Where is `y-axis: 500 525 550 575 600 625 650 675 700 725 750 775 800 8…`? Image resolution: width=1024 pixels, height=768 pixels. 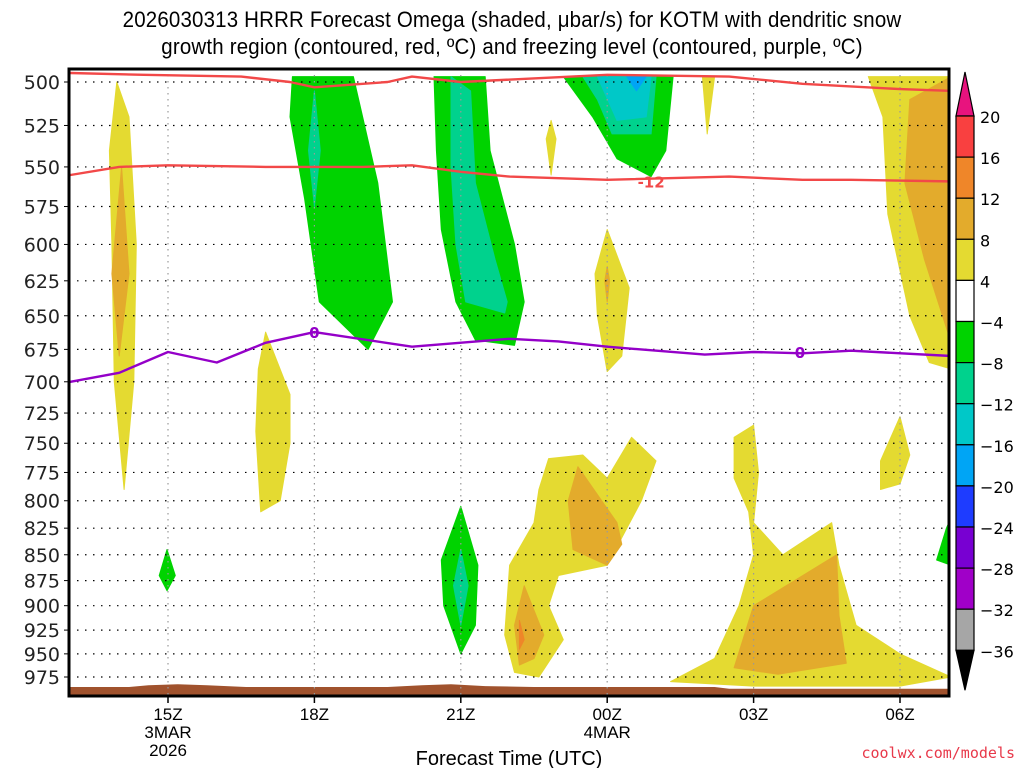 y-axis: 500 525 550 575 600 625 650 675 700 725 750 775 800 8… is located at coordinates (46, 380).